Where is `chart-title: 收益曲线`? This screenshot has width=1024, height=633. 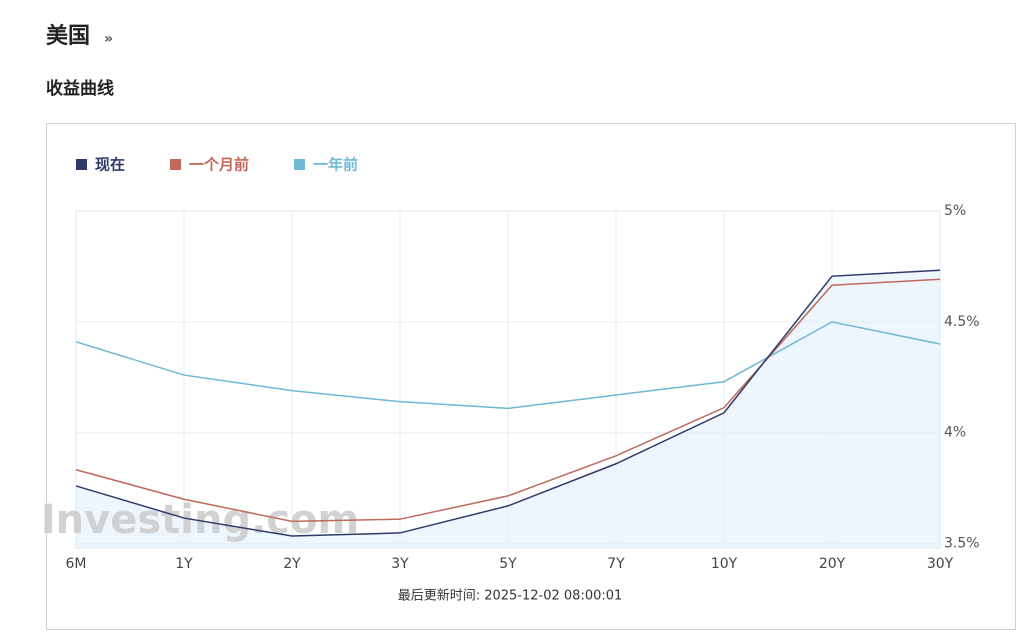
chart-title: 收益曲线 is located at coordinates (80, 88).